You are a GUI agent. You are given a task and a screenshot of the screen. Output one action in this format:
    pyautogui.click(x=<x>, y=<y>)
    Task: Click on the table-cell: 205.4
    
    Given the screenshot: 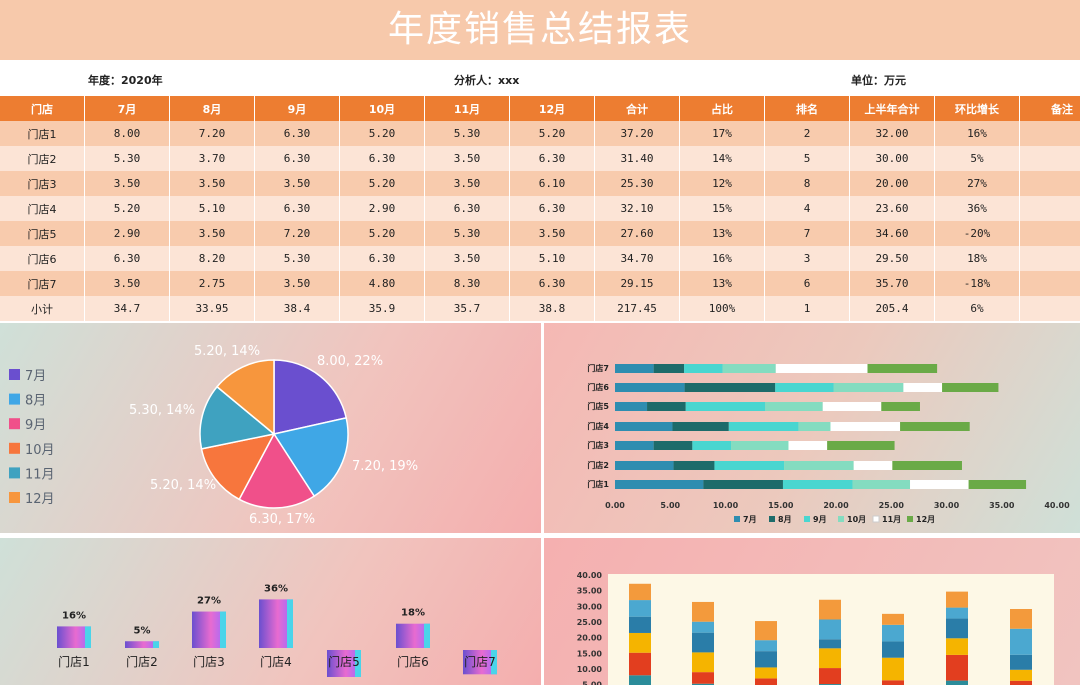 What is the action you would take?
    pyautogui.click(x=892, y=308)
    